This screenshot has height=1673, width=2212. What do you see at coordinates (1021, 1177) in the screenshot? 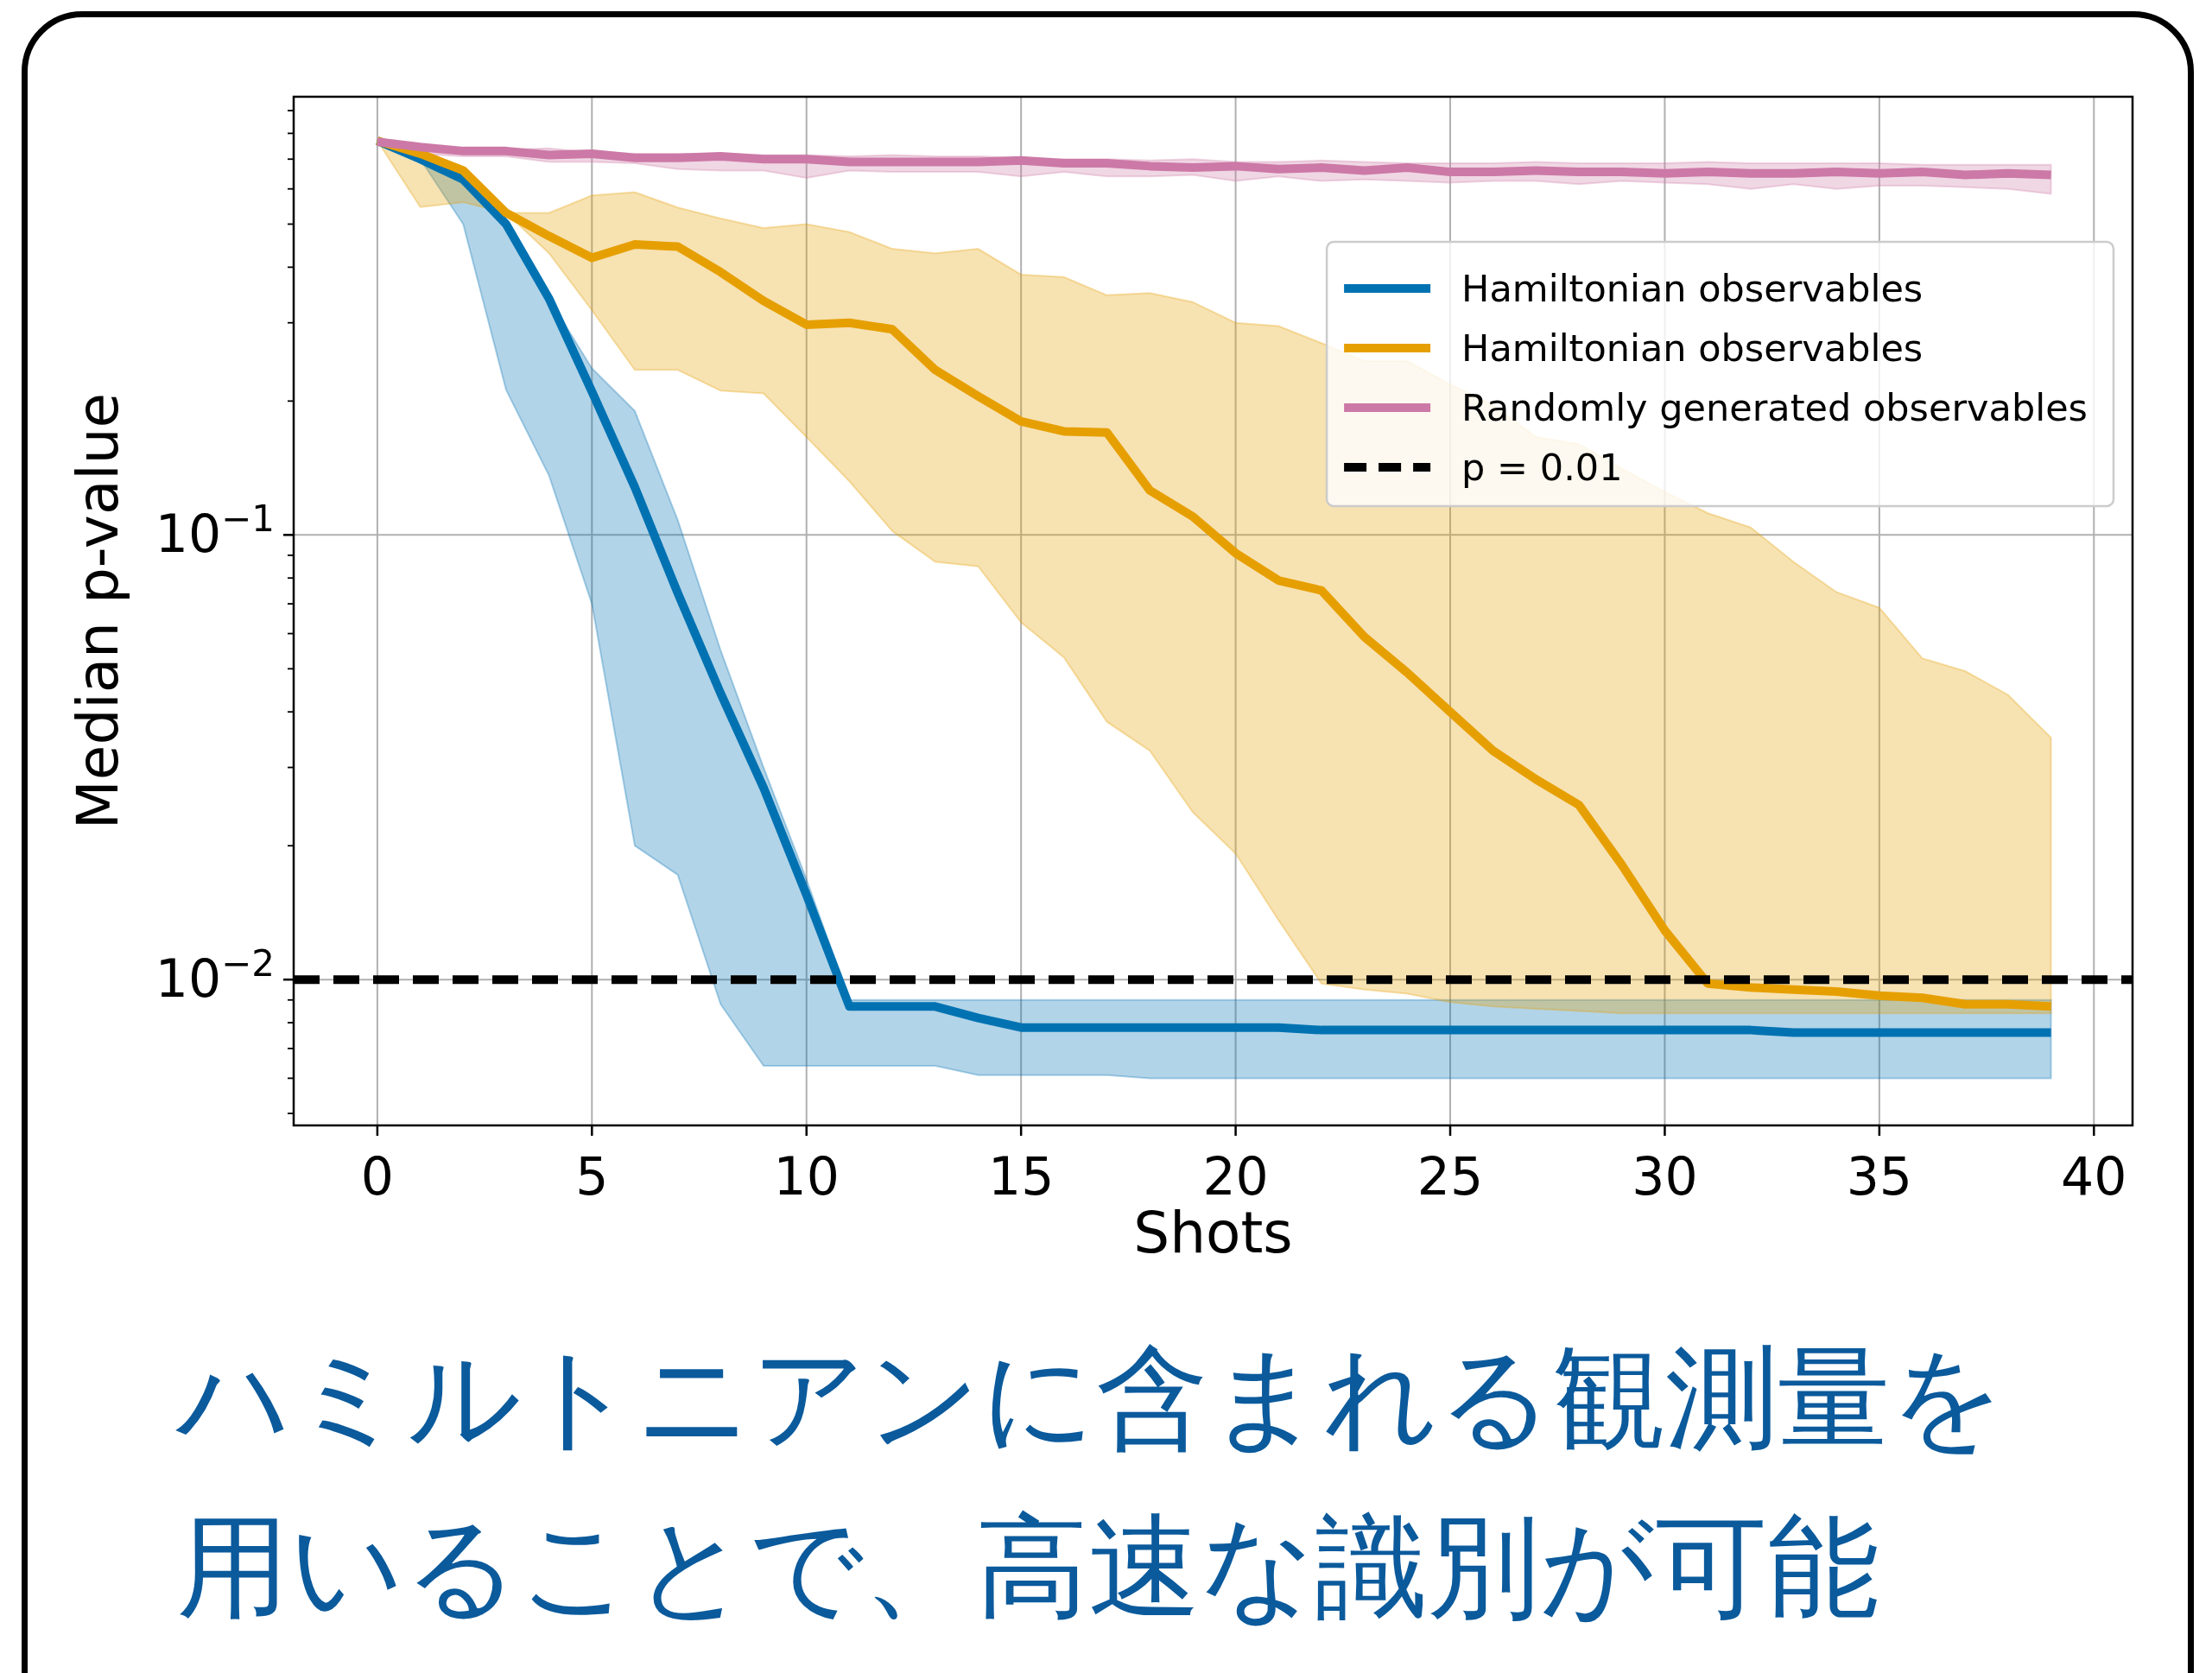
I see `x-tick-label: 15` at bounding box center [1021, 1177].